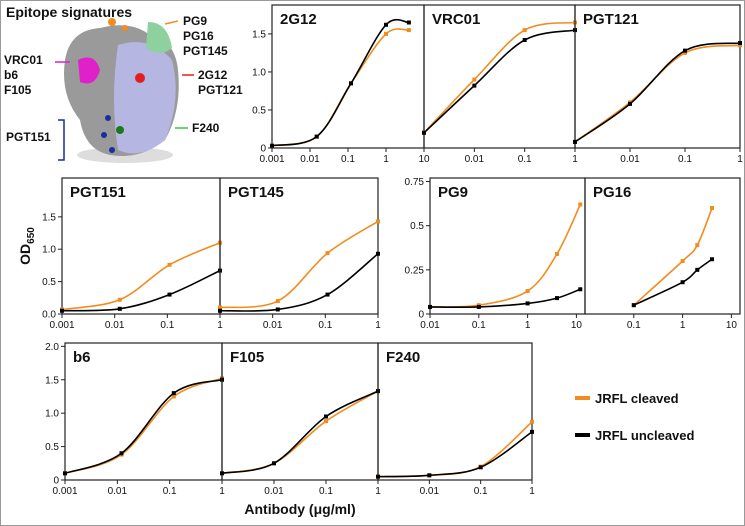 This screenshot has width=745, height=526. I want to click on panel-title: VRC01, so click(456, 19).